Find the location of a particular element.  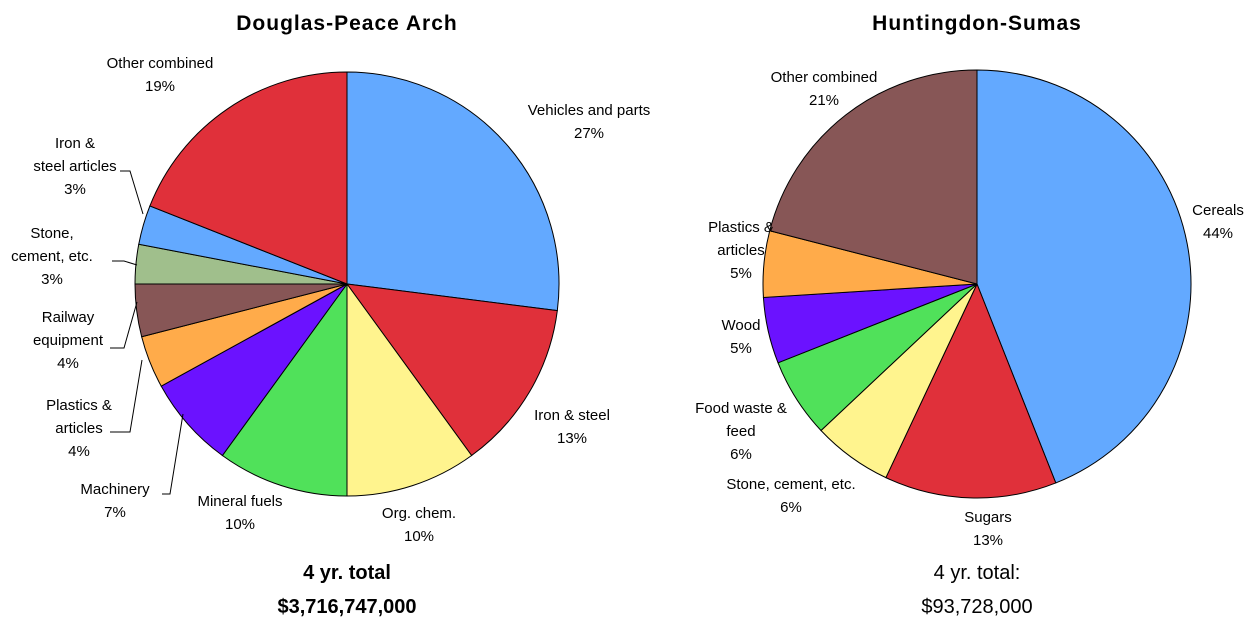

total-label: 4 yr. total: is located at coordinates (977, 573).